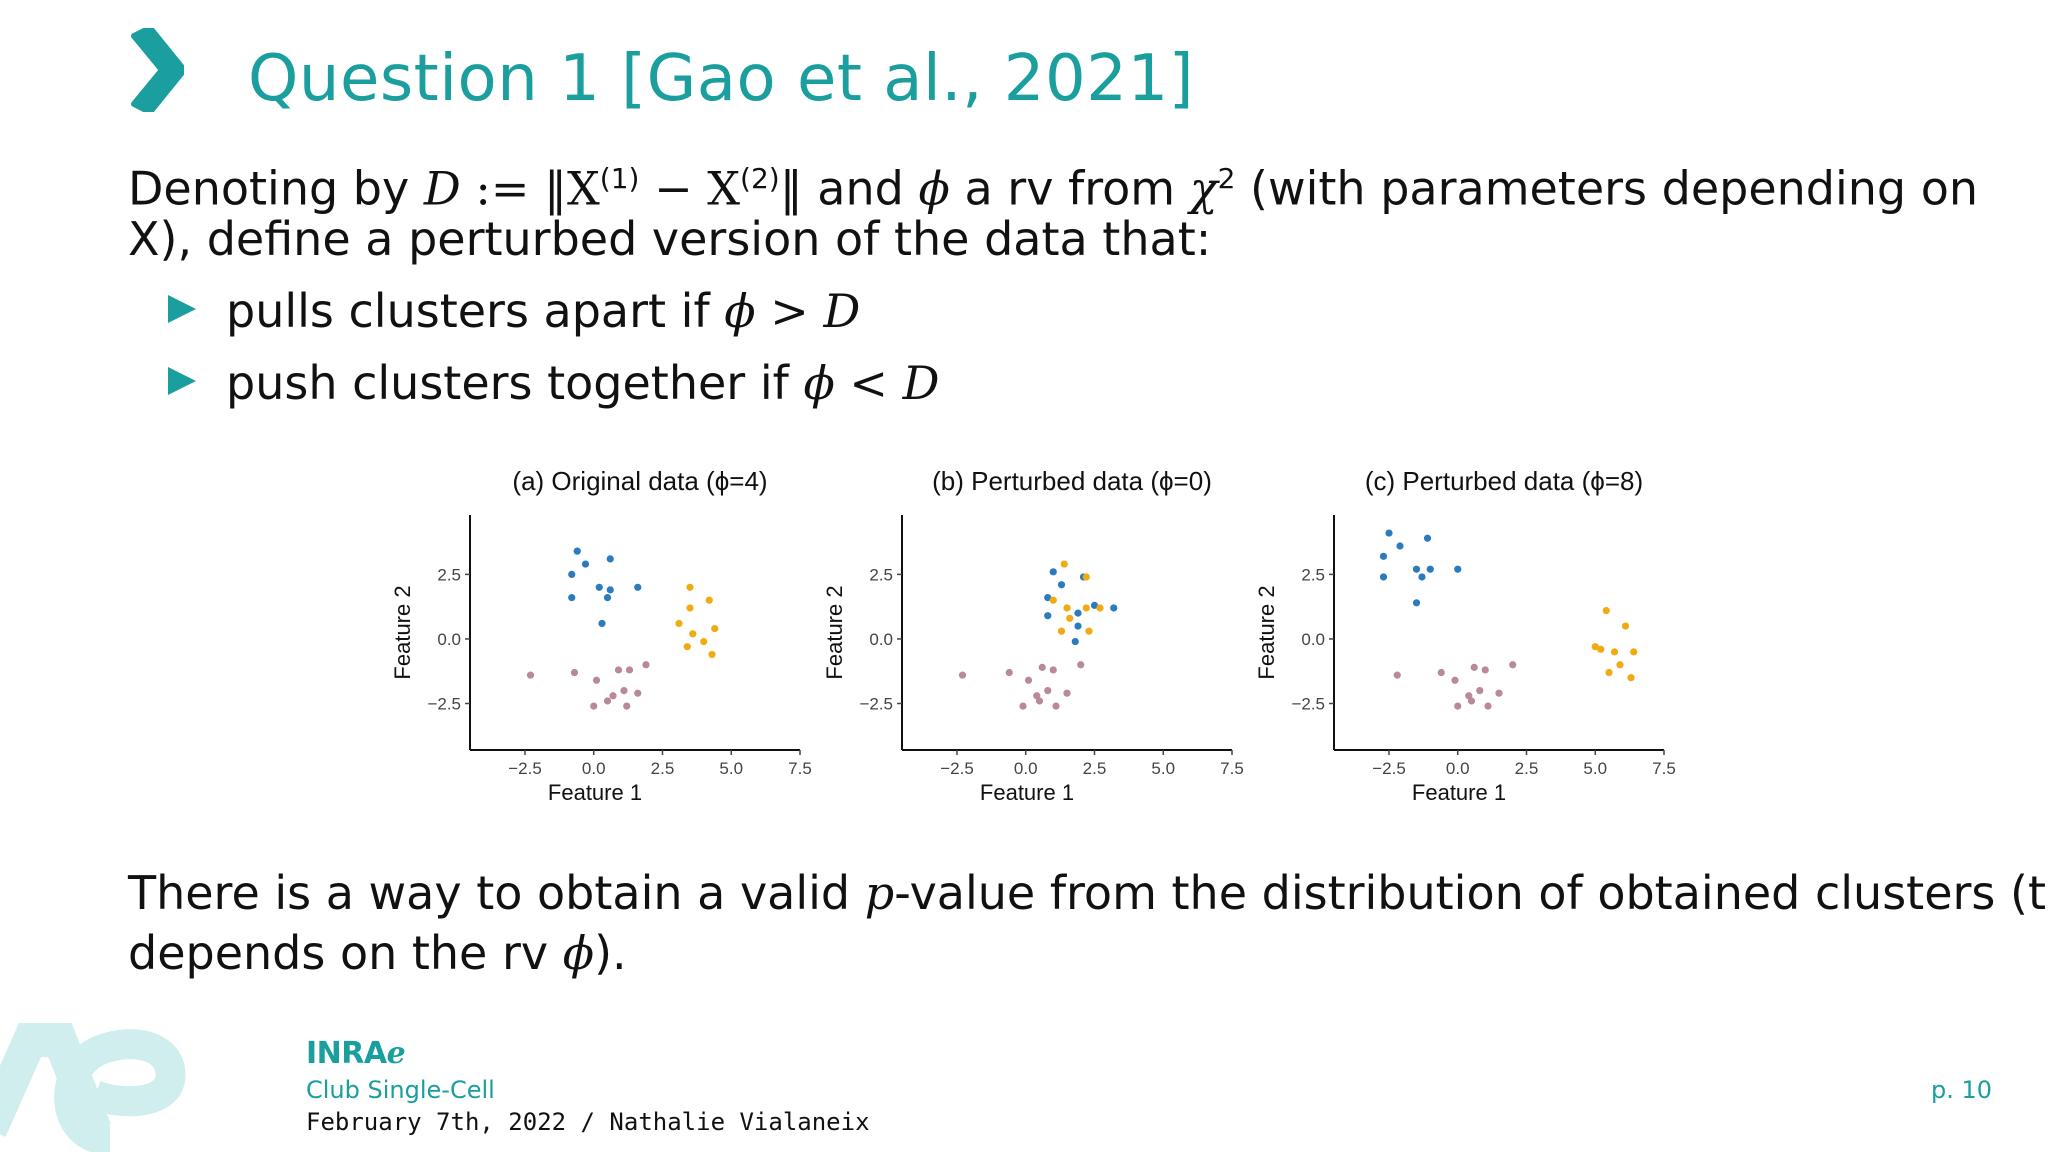 The width and height of the screenshot is (2048, 1152). I want to click on chevron-right-icon, so click(157, 70).